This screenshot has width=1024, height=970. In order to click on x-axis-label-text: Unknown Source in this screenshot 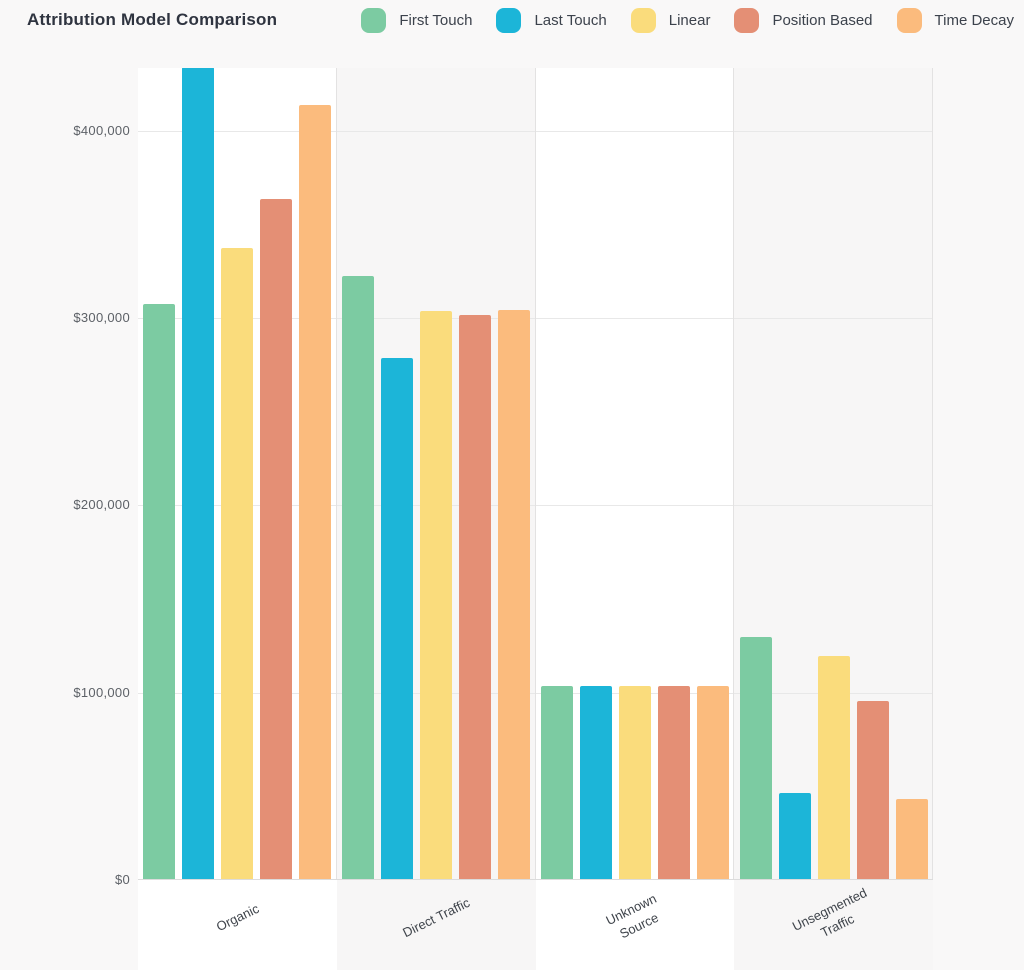, I will do `click(632, 916)`.